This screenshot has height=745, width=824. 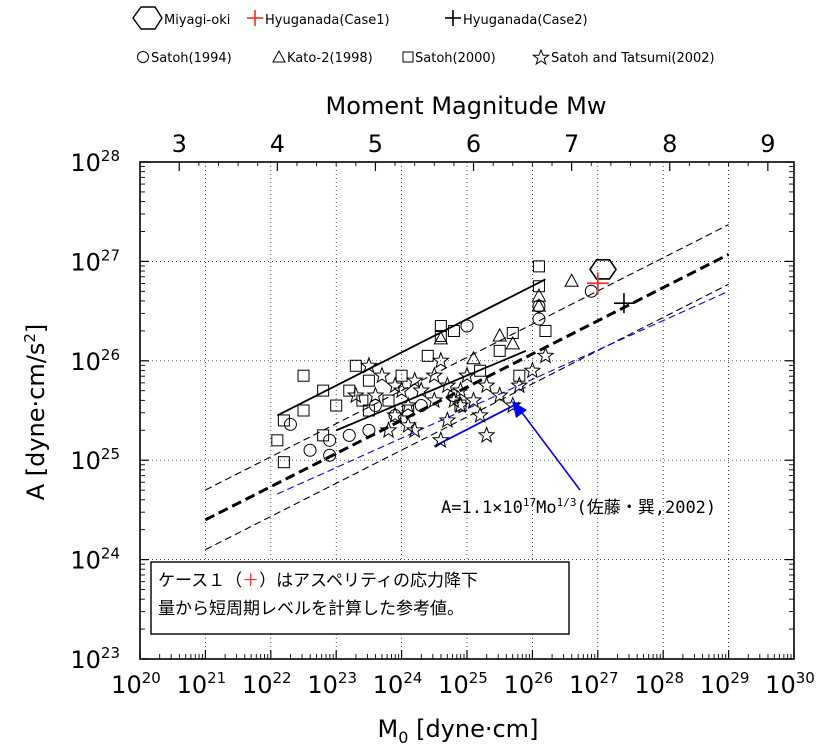 I want to click on note-line-1-a: ケース１（, so click(x=200, y=581).